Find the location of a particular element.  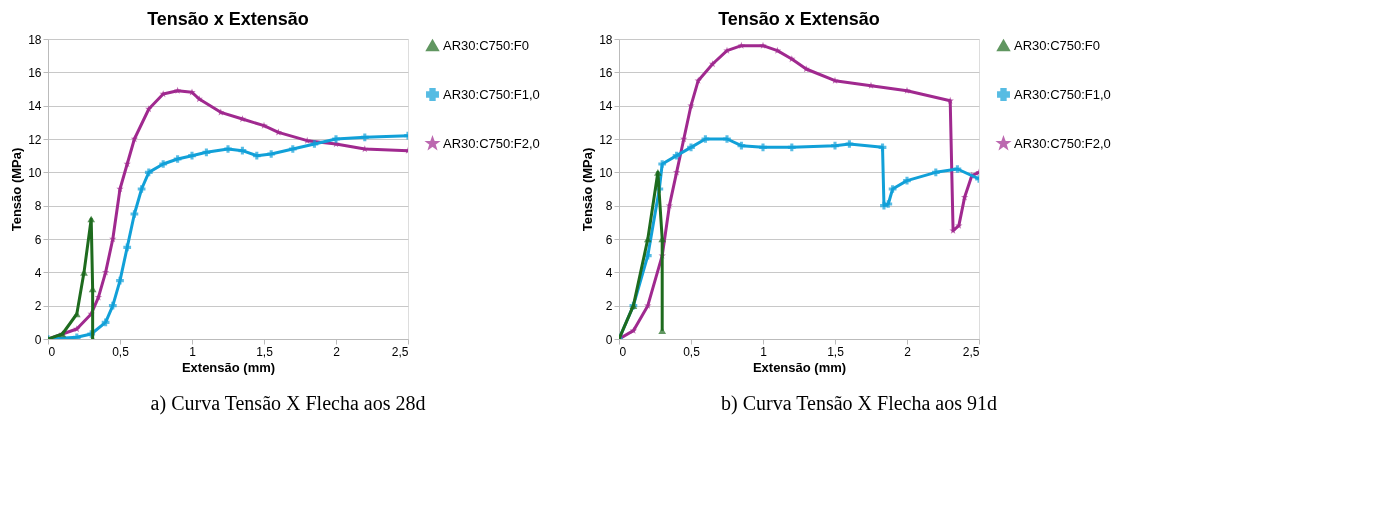

text: a) Curva Tensão X Flecha aos 28d is located at coordinates (288, 403).